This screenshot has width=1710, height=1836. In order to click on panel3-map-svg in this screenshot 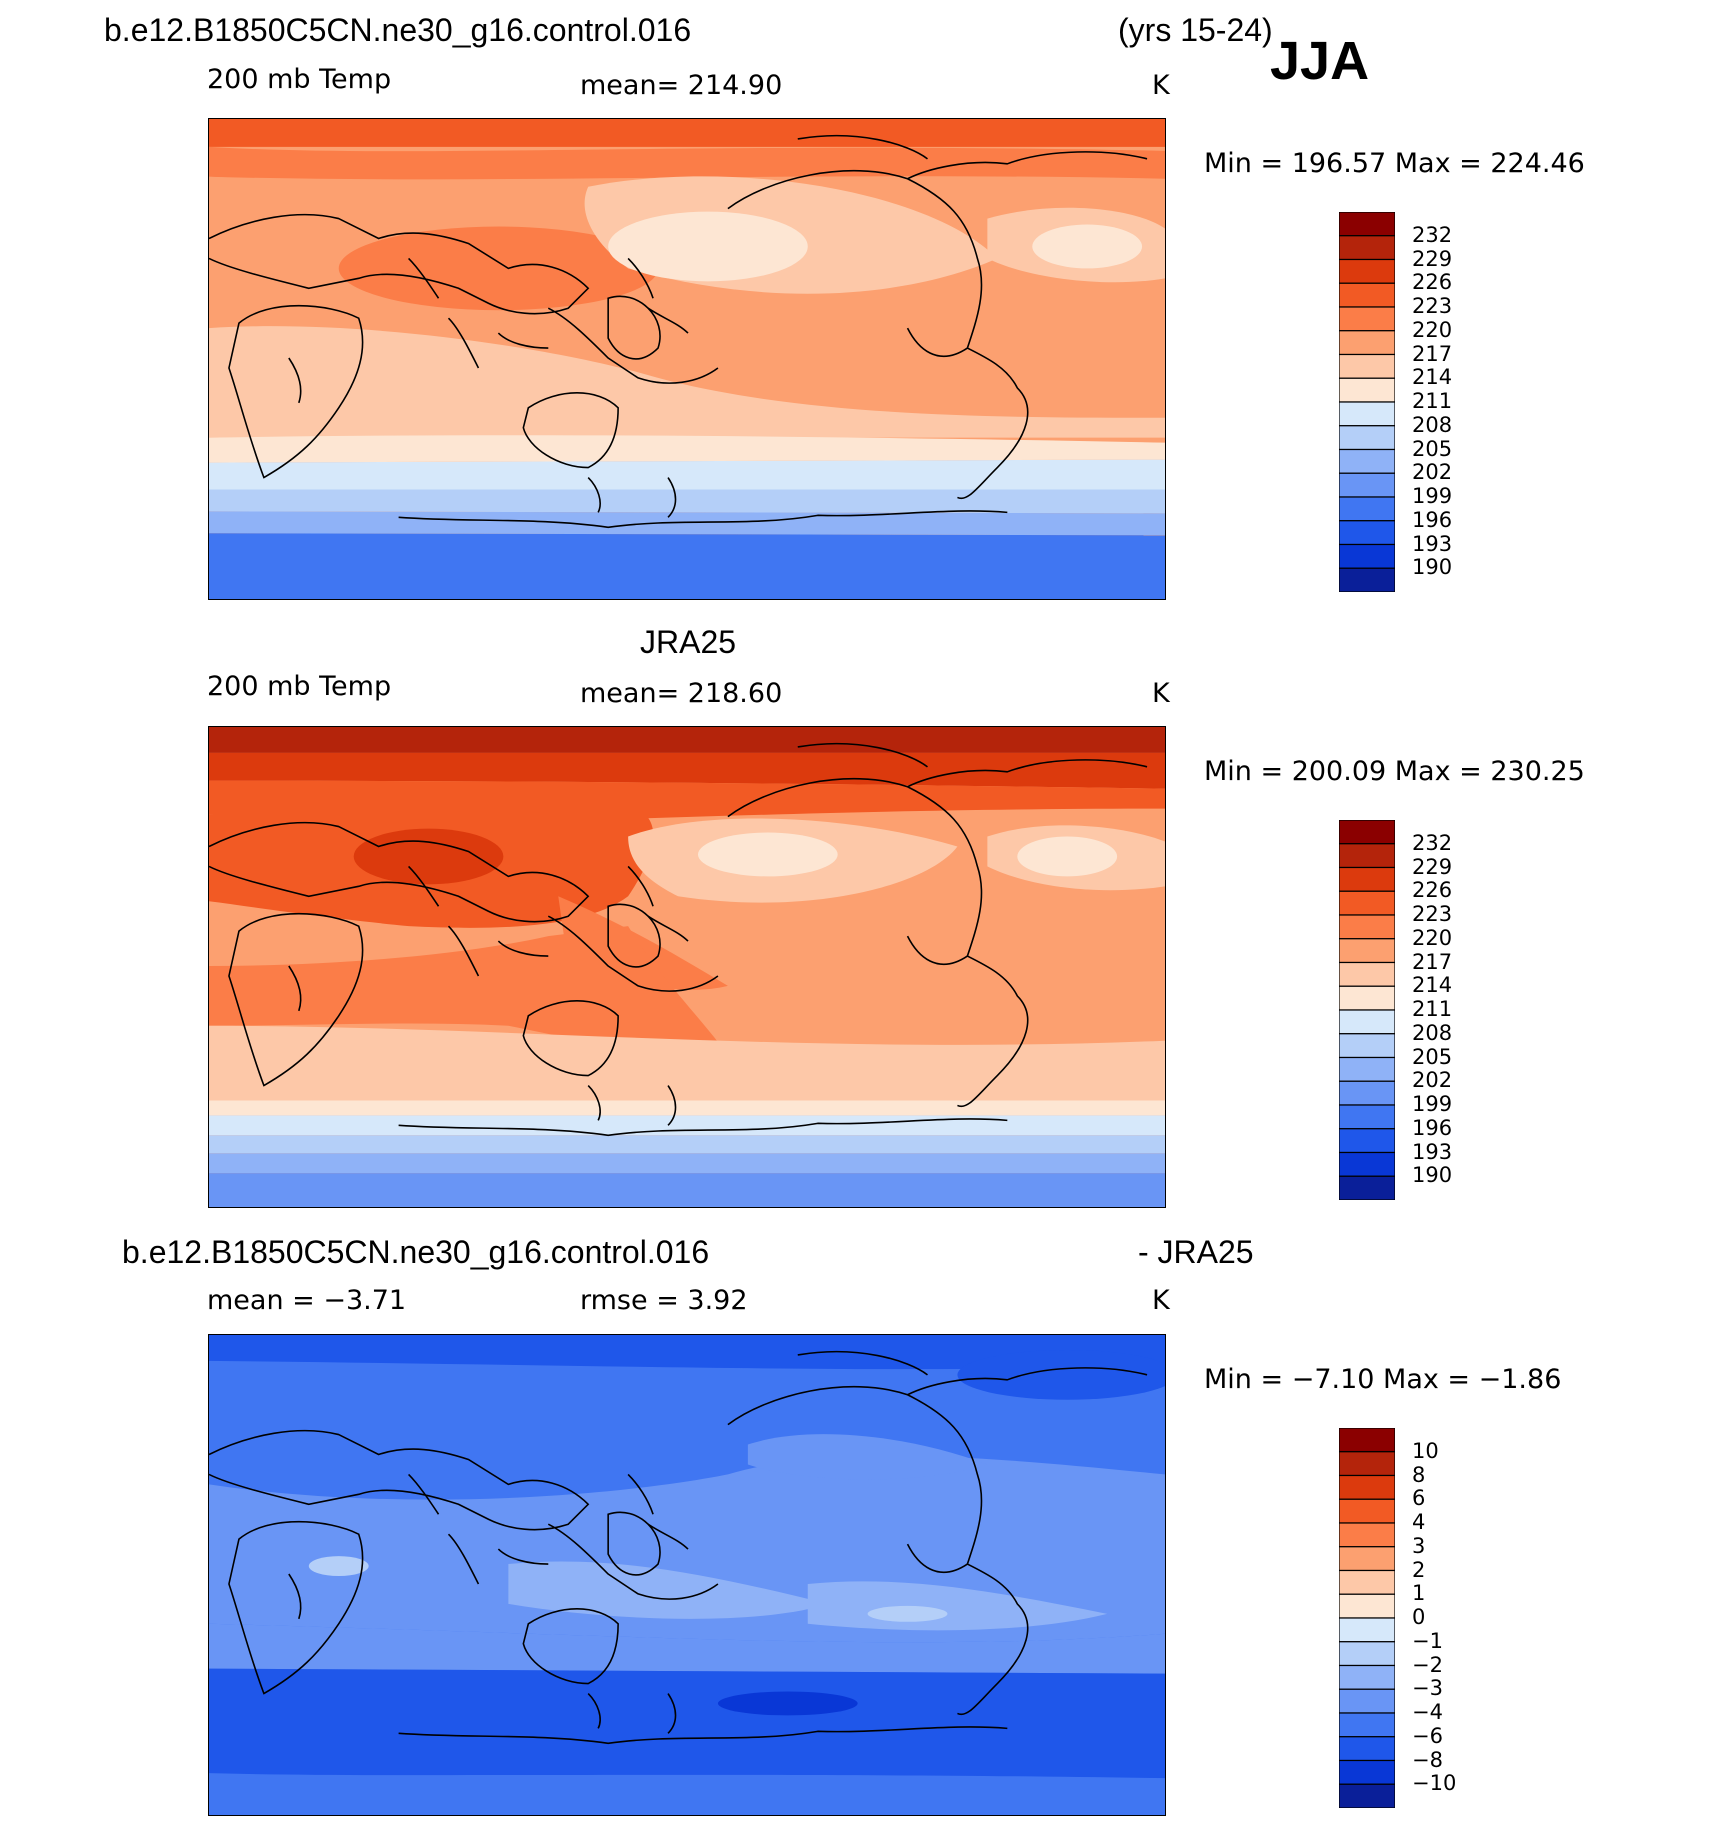, I will do `click(687, 1575)`.